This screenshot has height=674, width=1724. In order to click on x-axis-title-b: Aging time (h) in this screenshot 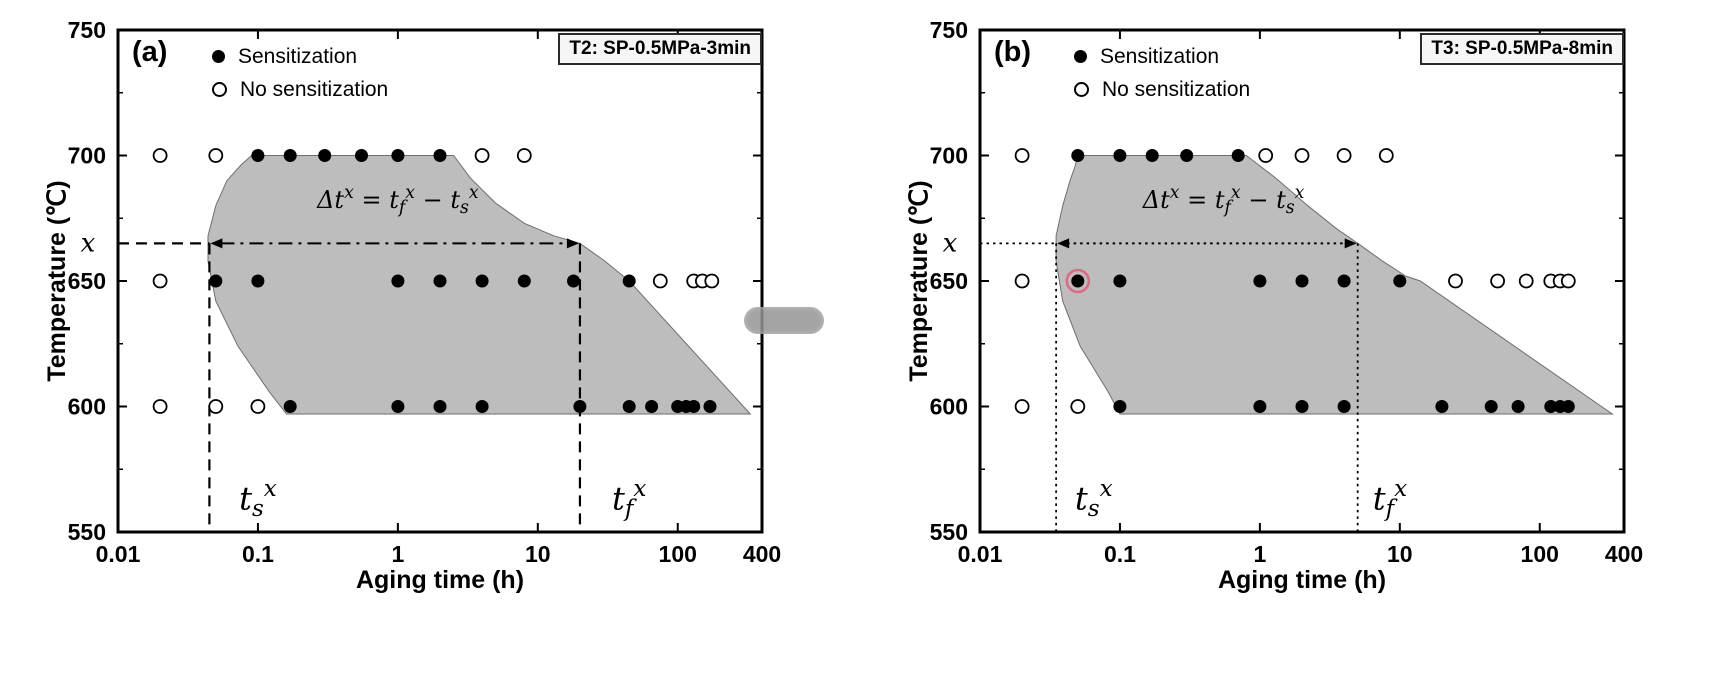, I will do `click(1302, 580)`.